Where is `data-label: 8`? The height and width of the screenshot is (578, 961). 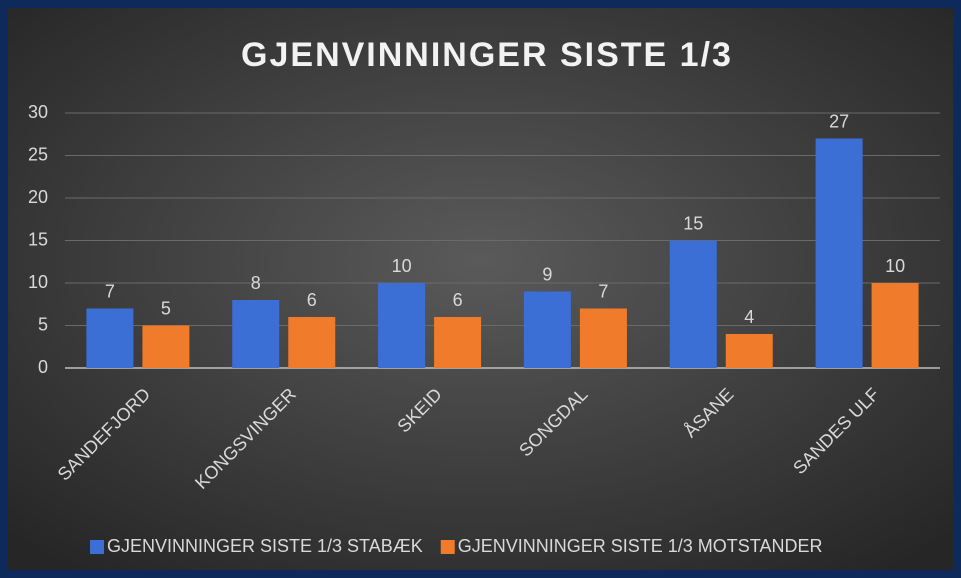
data-label: 8 is located at coordinates (256, 283).